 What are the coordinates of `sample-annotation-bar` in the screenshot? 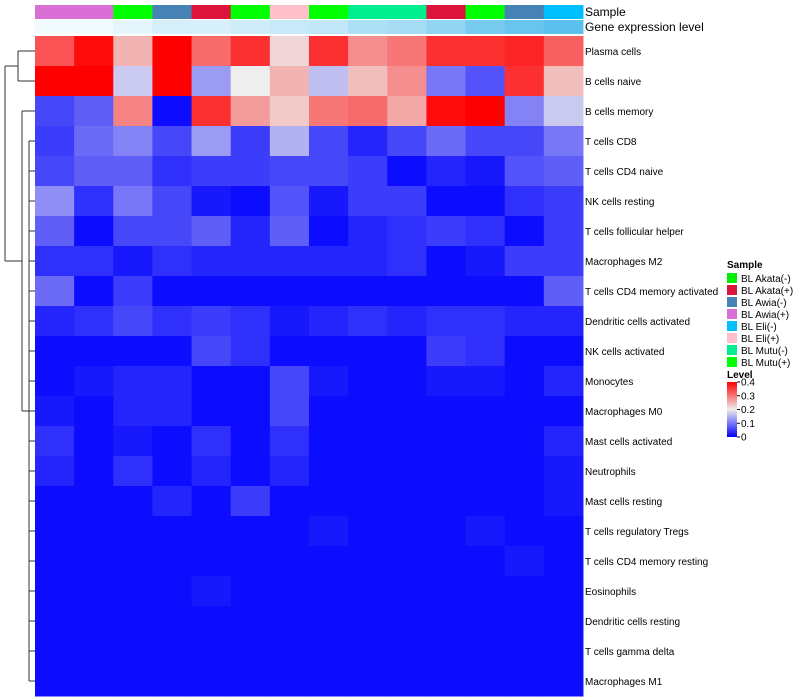 It's located at (309, 12).